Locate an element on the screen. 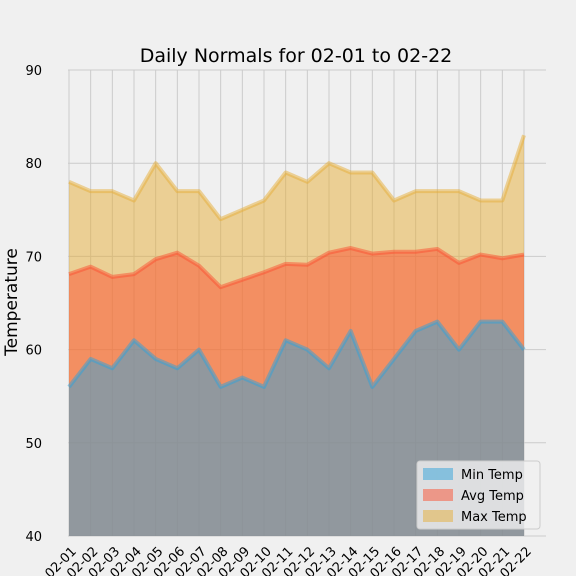 The height and width of the screenshot is (576, 576). y-tick-label: 90 is located at coordinates (33, 71).